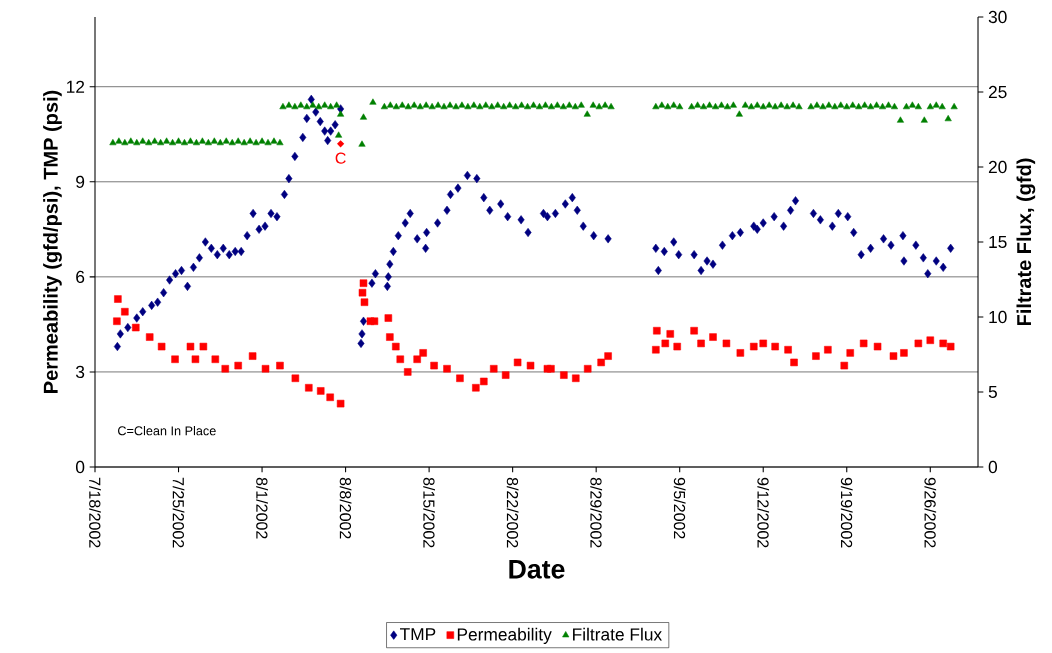 Image resolution: width=1052 pixels, height=653 pixels. What do you see at coordinates (75, 86) in the screenshot?
I see `y-tick-label: 12` at bounding box center [75, 86].